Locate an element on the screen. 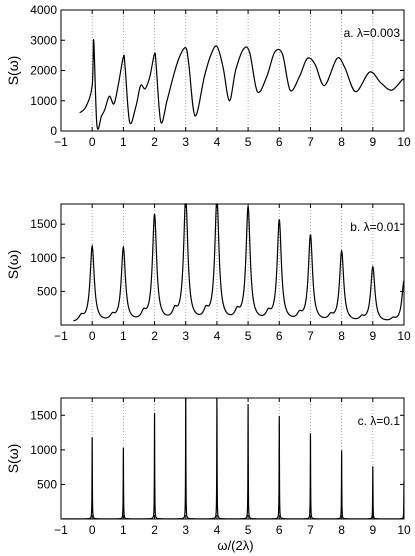 The width and height of the screenshot is (415, 556). panel-annotation: c. λ=0.1 is located at coordinates (379, 421).